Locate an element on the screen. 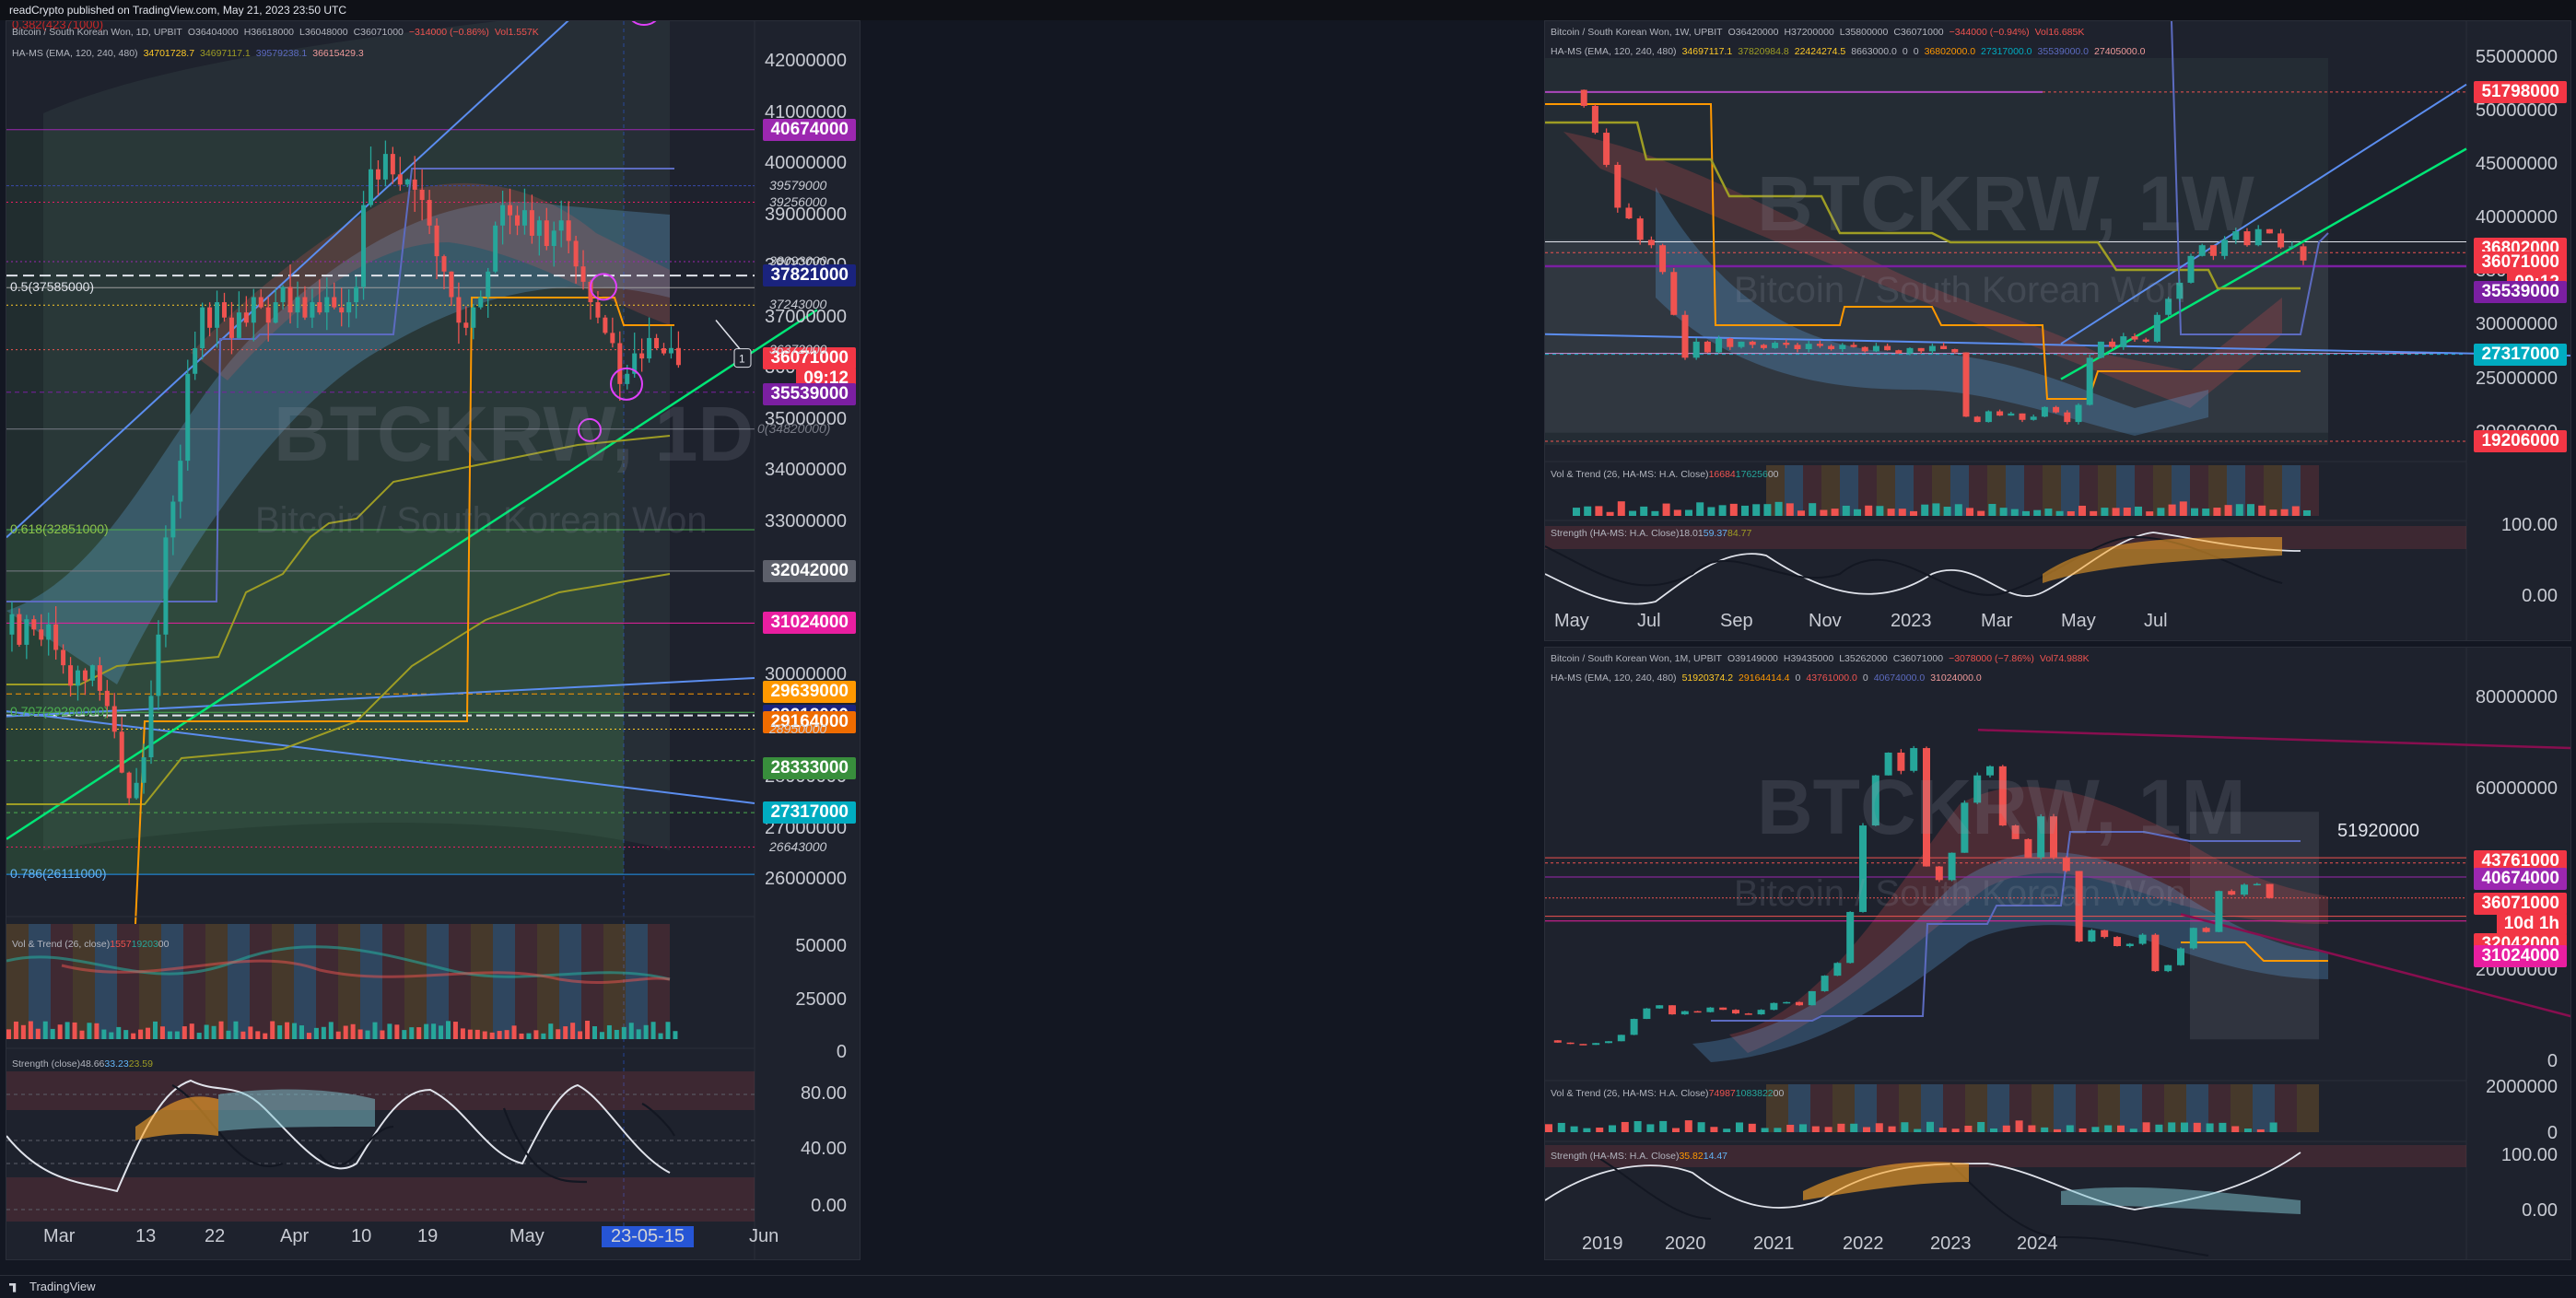 The width and height of the screenshot is (2576, 1298). header-value: 36615429.3 is located at coordinates (338, 53).